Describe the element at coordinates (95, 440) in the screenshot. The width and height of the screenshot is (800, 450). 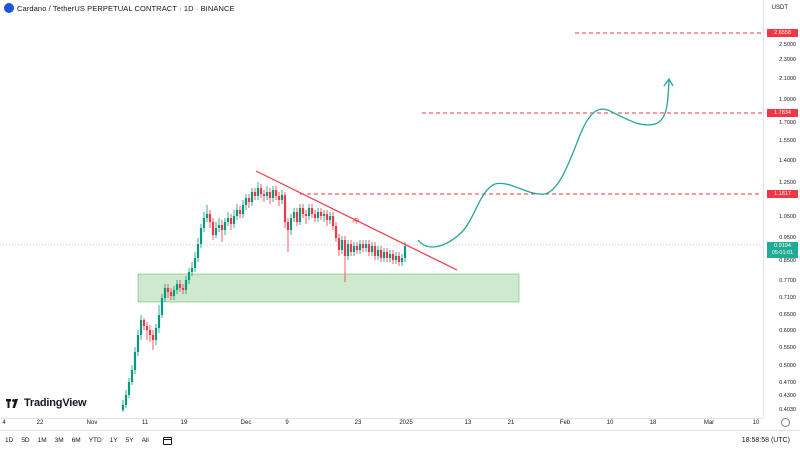
I see `range-button-ytd: YTD` at that location.